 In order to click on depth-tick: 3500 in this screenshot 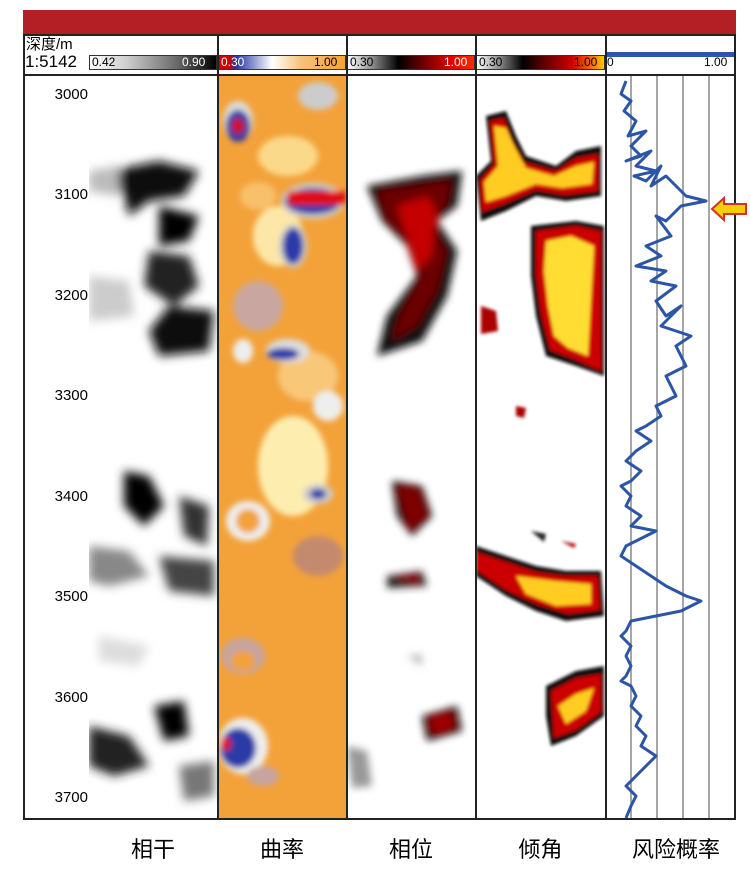, I will do `click(71, 596)`.